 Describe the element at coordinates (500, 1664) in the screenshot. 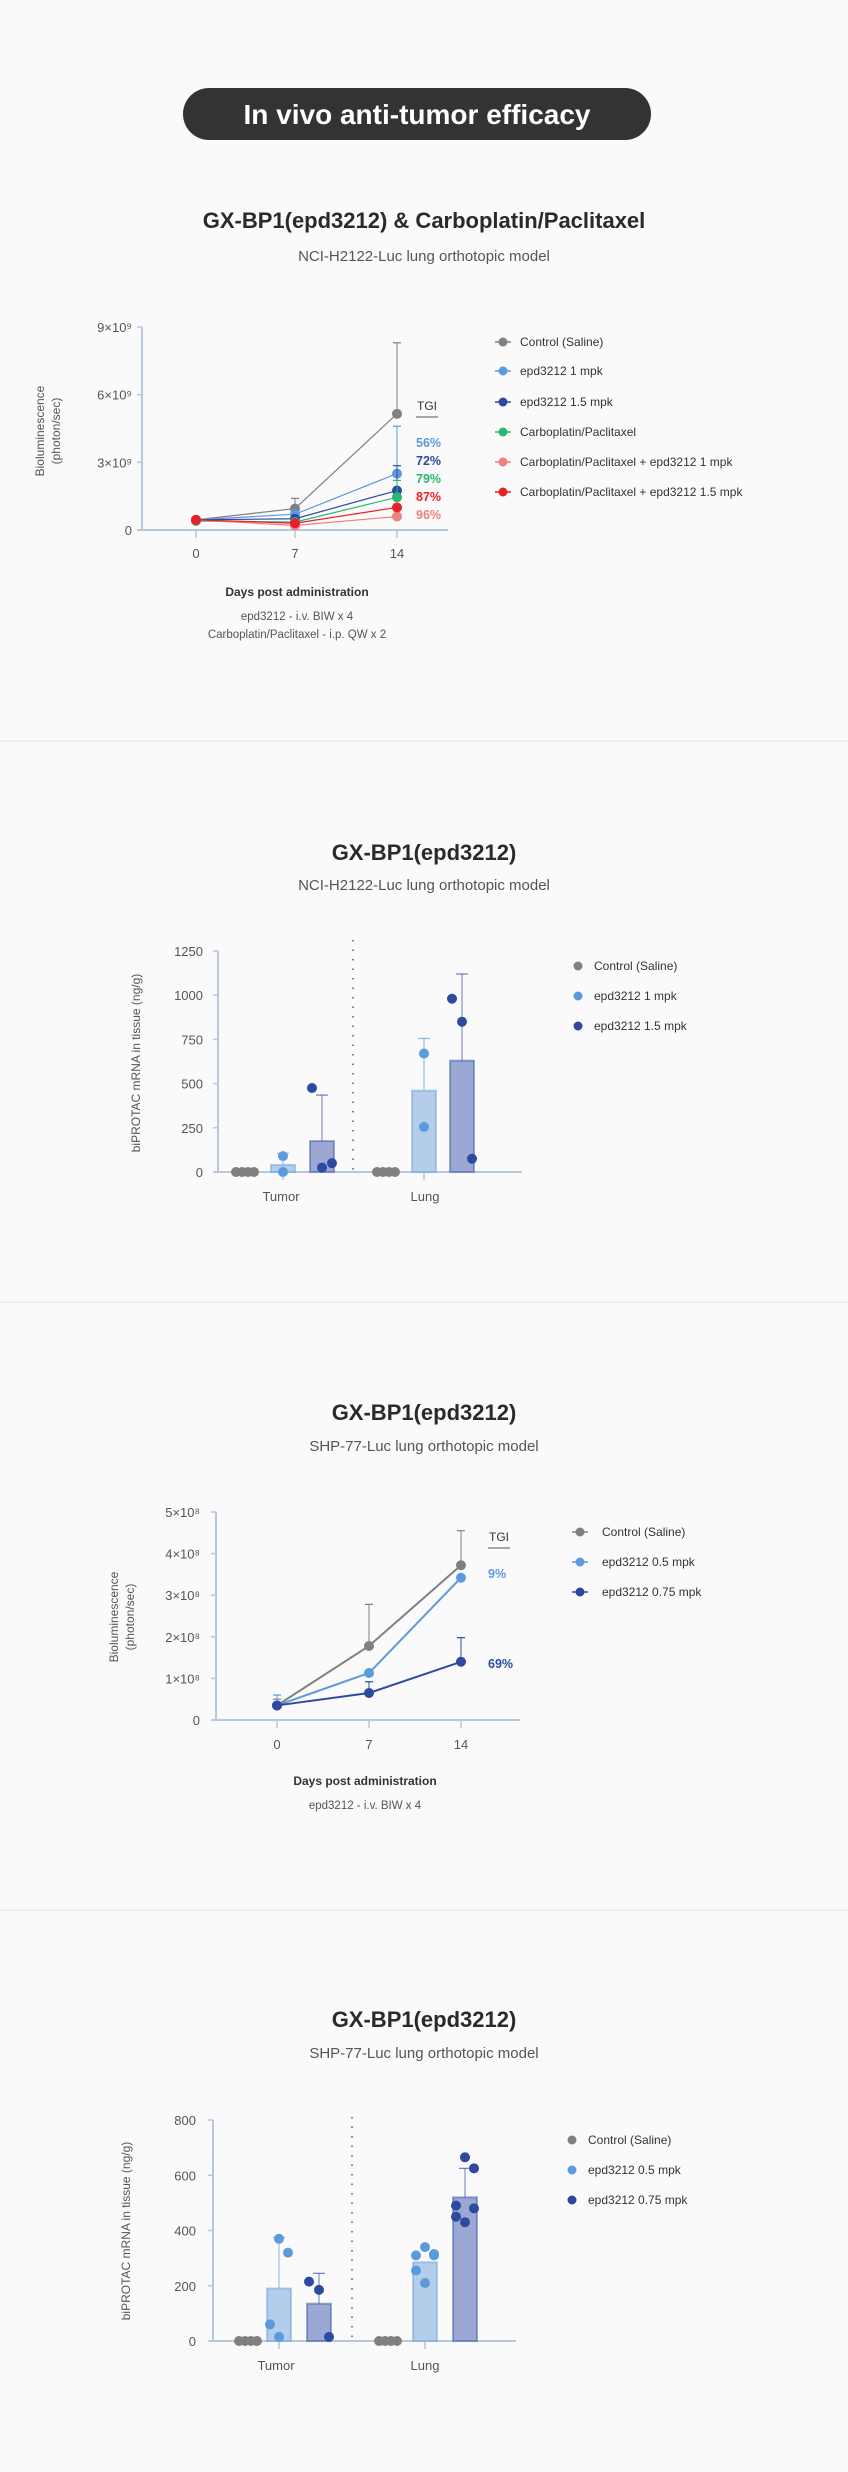

I see `tgi-value: 69%` at that location.